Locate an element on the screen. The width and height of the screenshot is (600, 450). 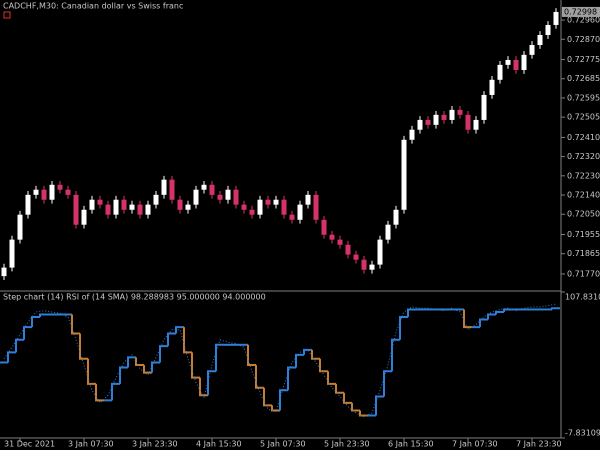
x-tick-label: 4 Jan 15:30 is located at coordinates (219, 444).